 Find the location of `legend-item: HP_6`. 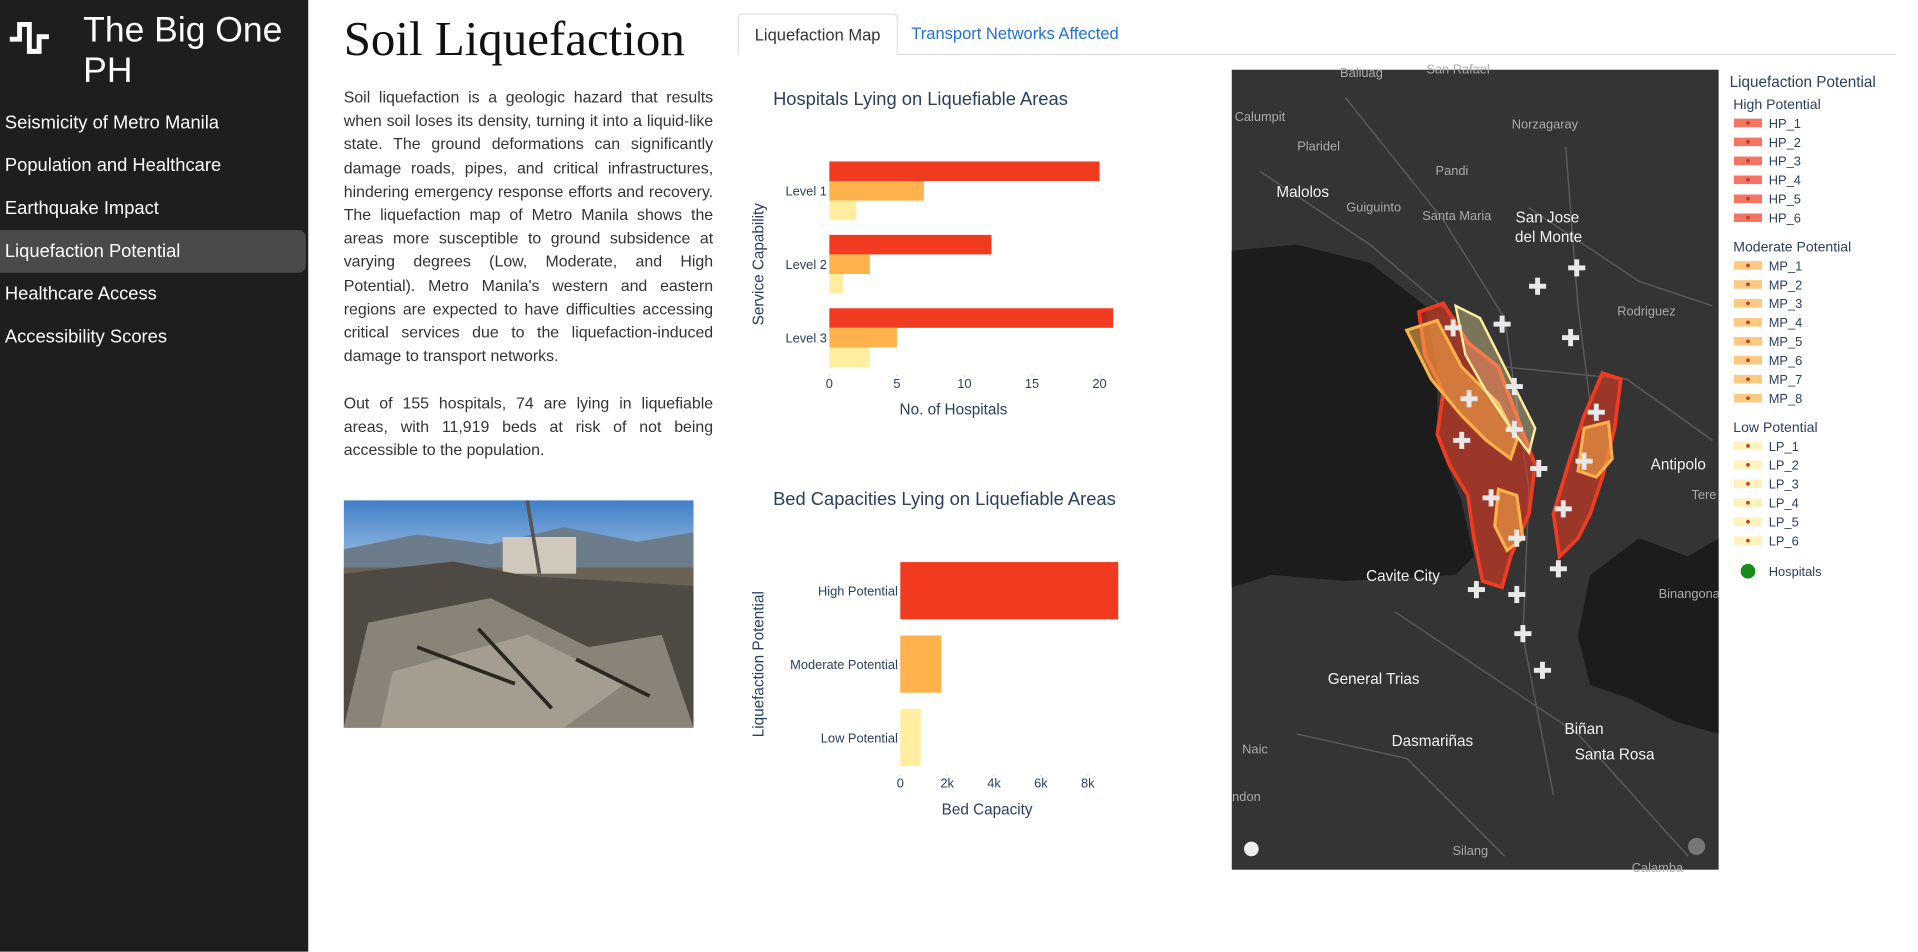

legend-item: HP_6 is located at coordinates (1785, 218).